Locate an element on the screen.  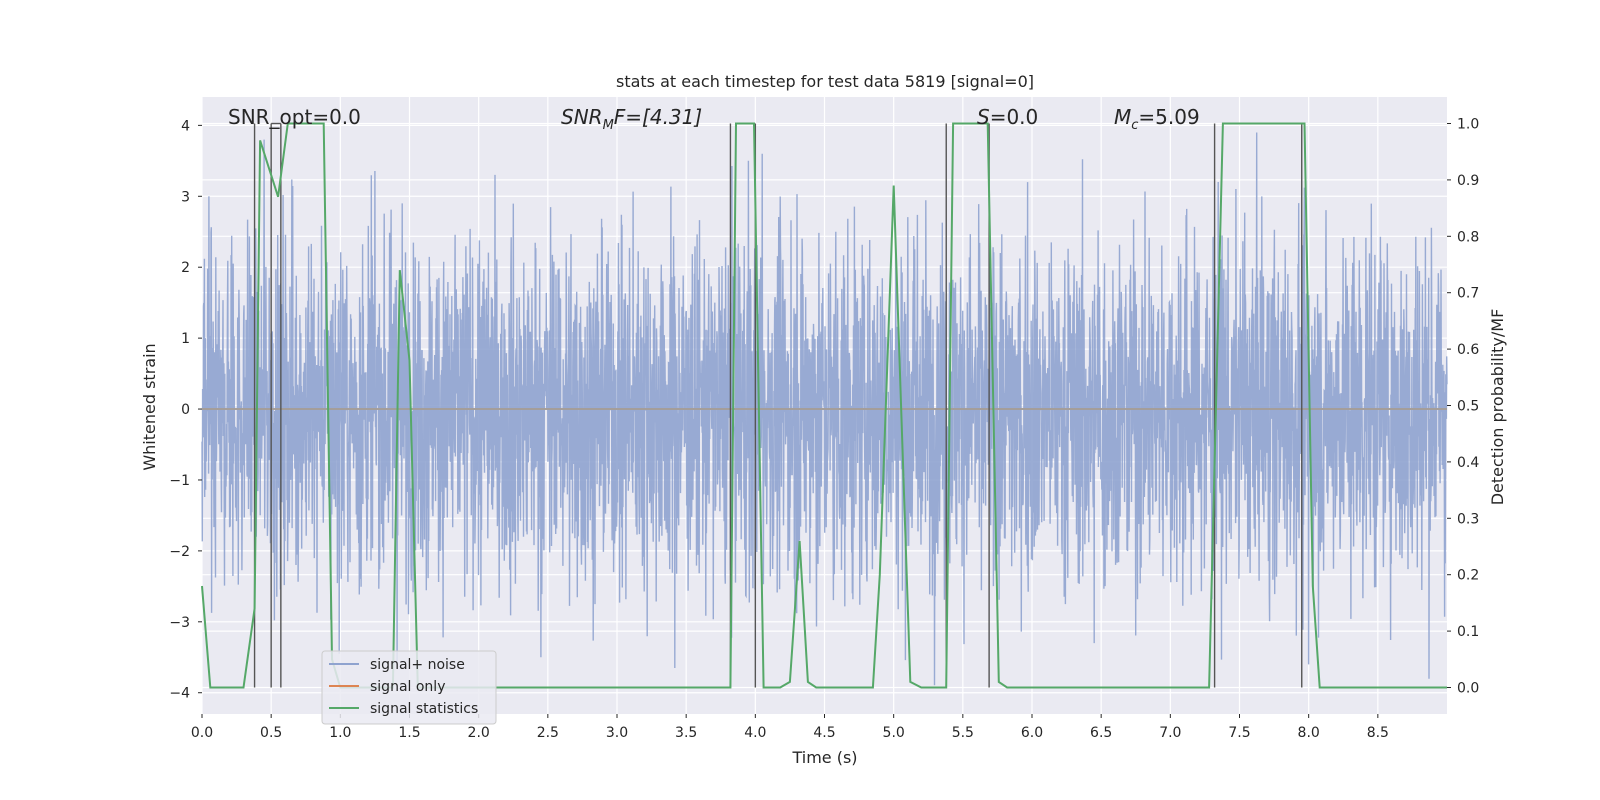
annotation-s: S=0.0 is located at coordinates (1007, 117).